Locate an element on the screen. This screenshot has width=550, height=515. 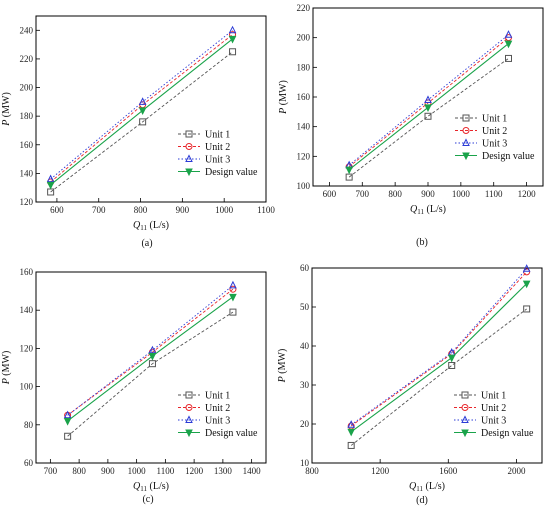
y-tick-label: 240 is located at coordinates (27, 30).